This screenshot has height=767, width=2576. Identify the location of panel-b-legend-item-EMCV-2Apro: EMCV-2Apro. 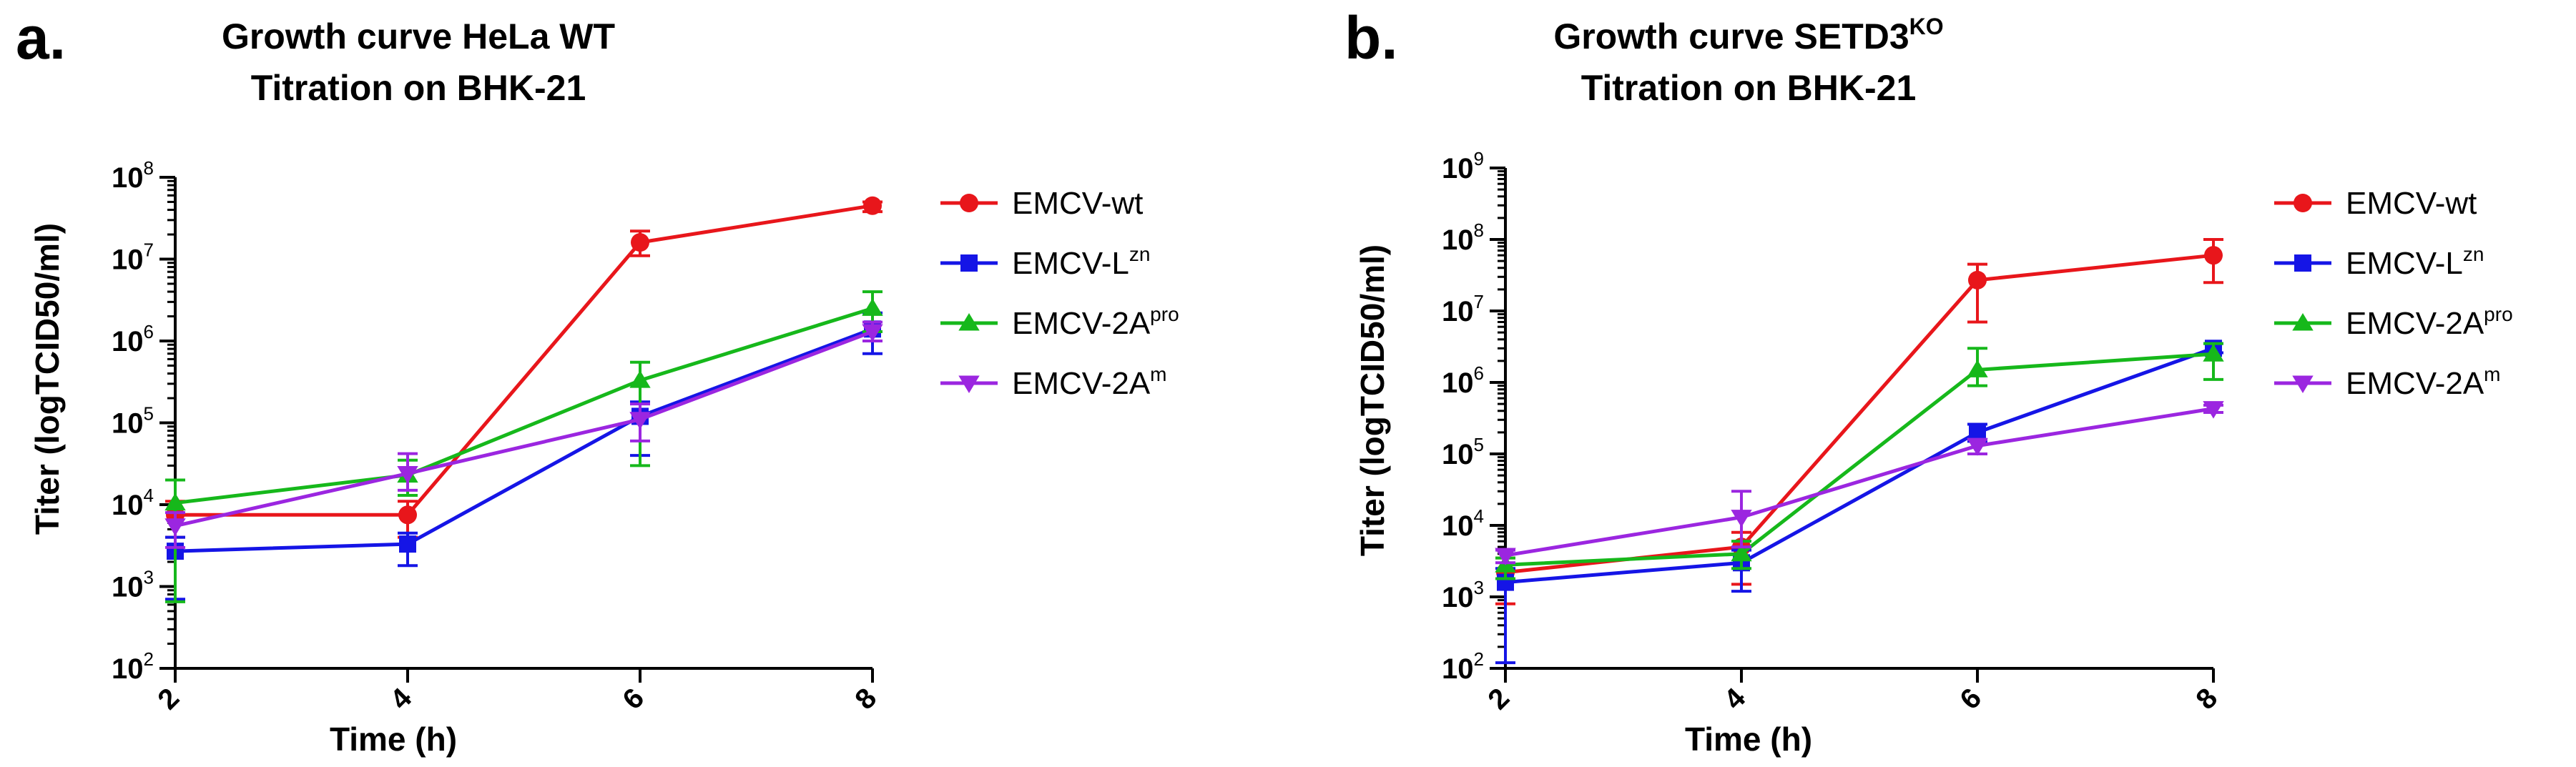
(2393, 322).